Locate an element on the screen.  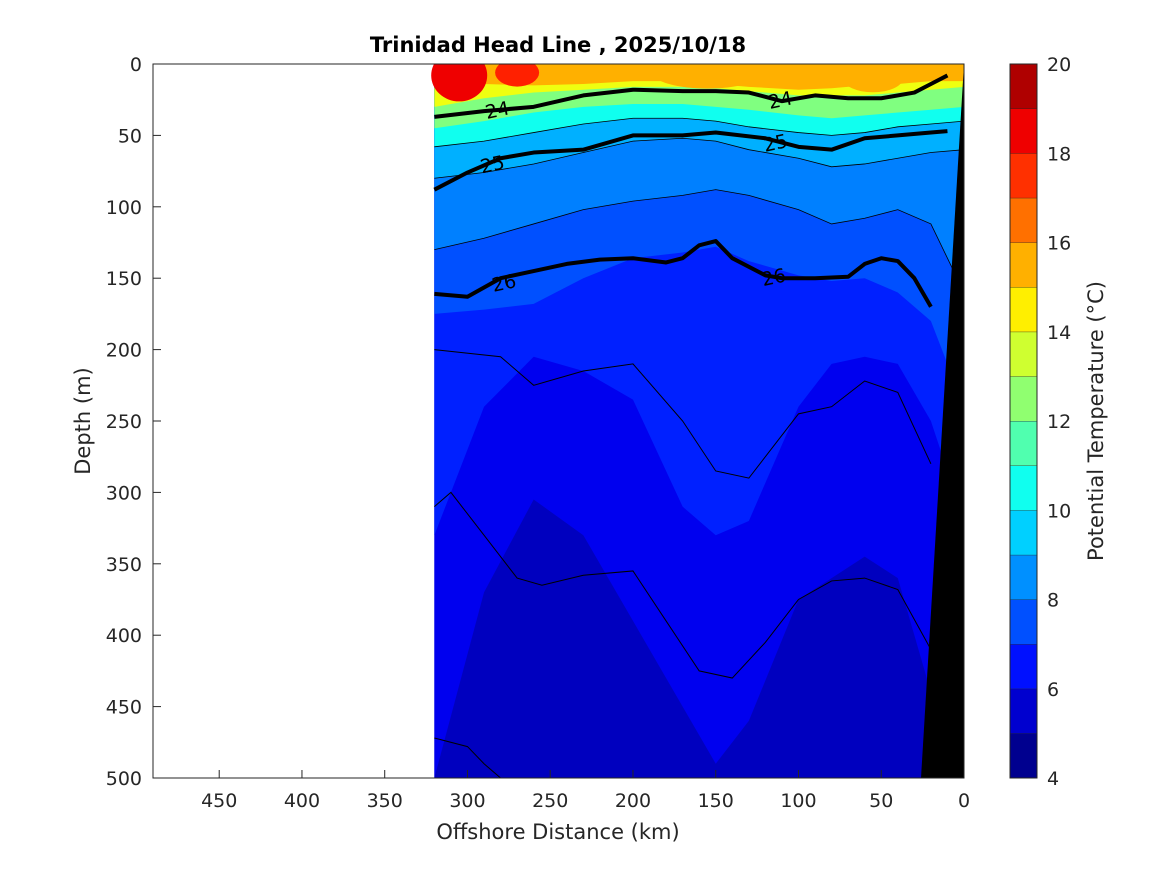
thin-contour-t11 is located at coordinates (699, 132).